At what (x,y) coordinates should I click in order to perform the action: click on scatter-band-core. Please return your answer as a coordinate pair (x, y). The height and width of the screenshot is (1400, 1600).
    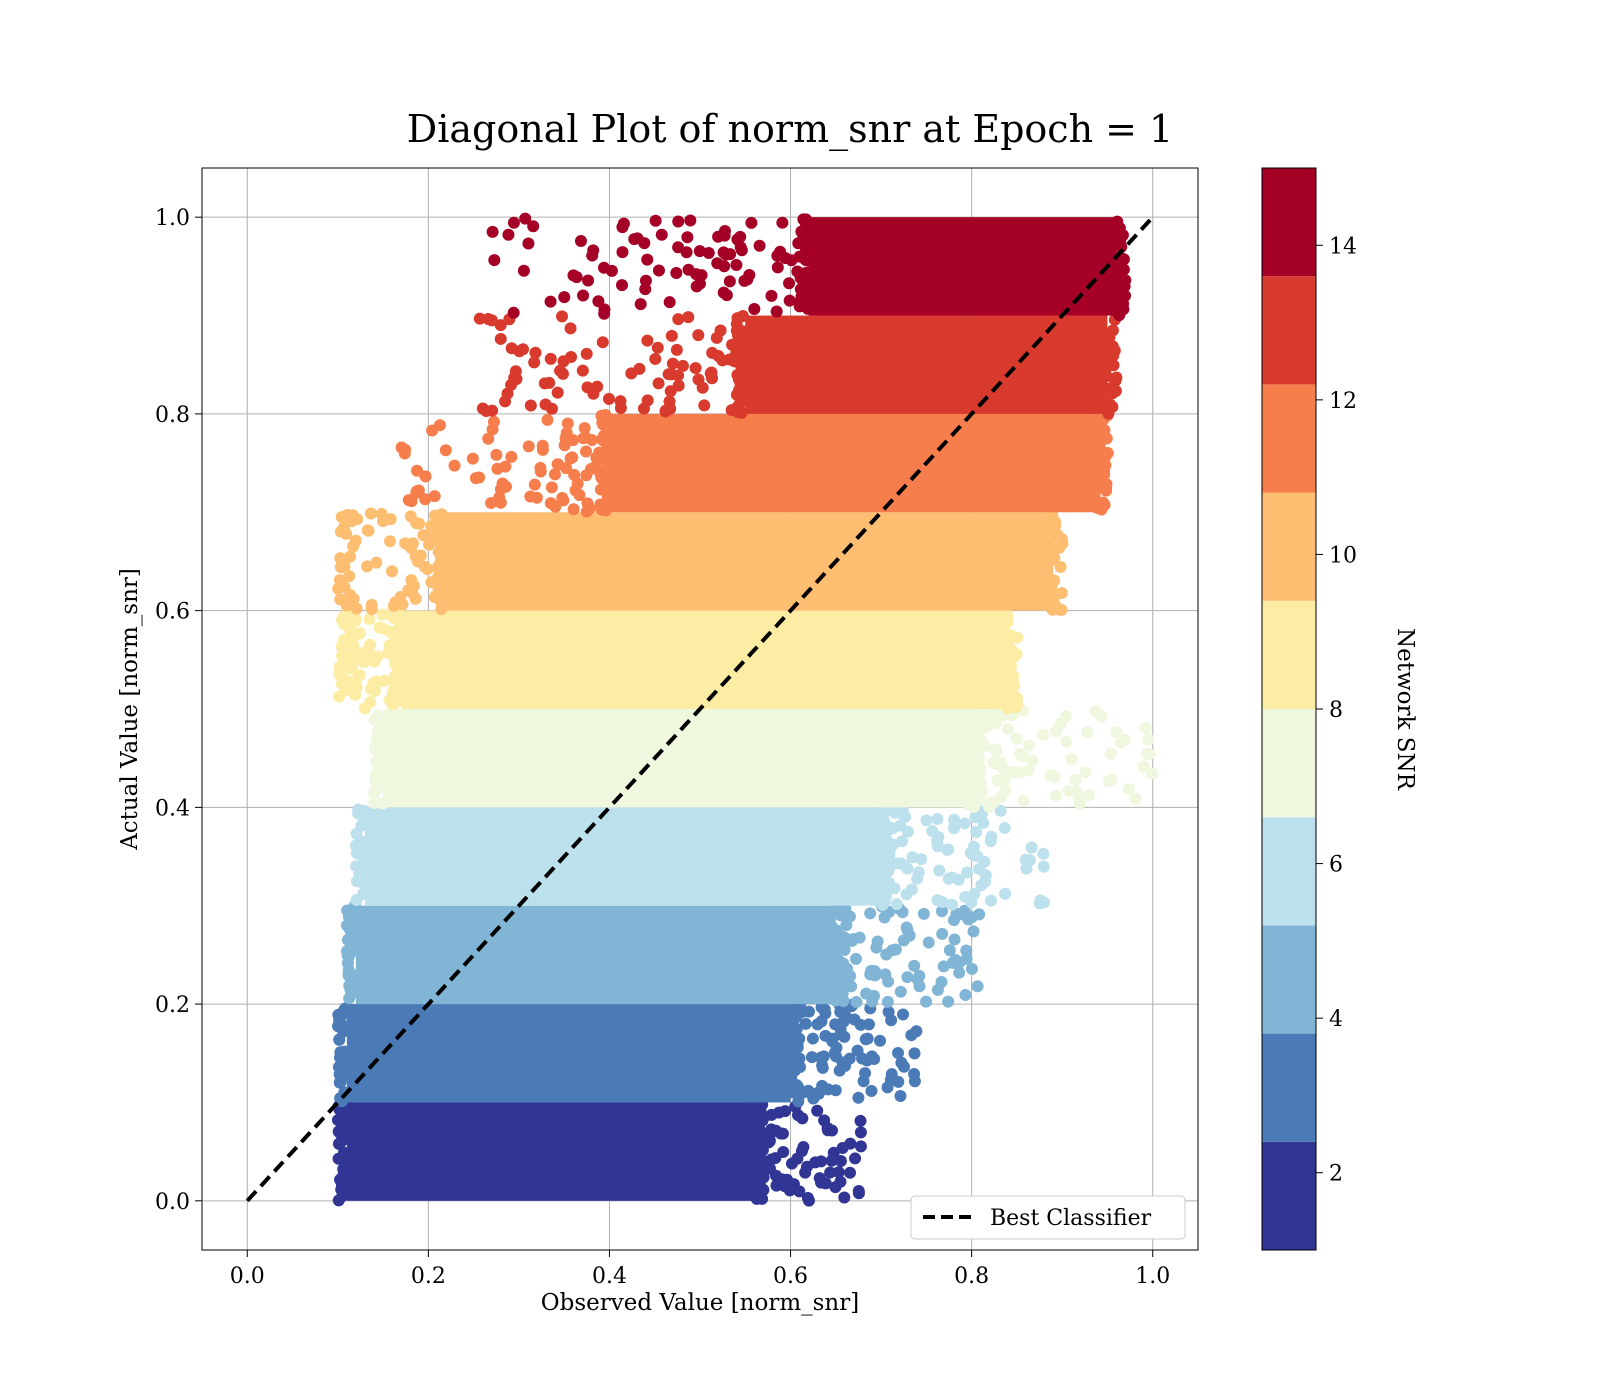
    Looking at the image, I should click on (704, 659).